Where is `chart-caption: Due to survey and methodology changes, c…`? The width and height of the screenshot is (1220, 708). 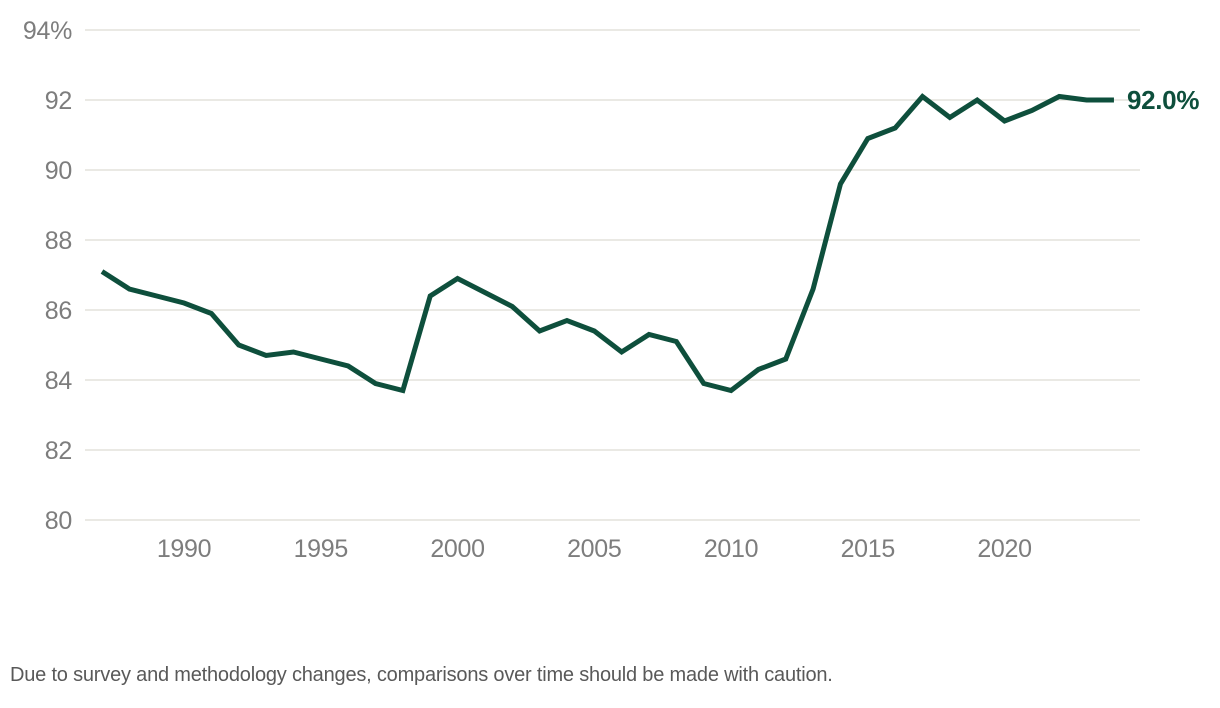 chart-caption: Due to survey and methodology changes, c… is located at coordinates (421, 675).